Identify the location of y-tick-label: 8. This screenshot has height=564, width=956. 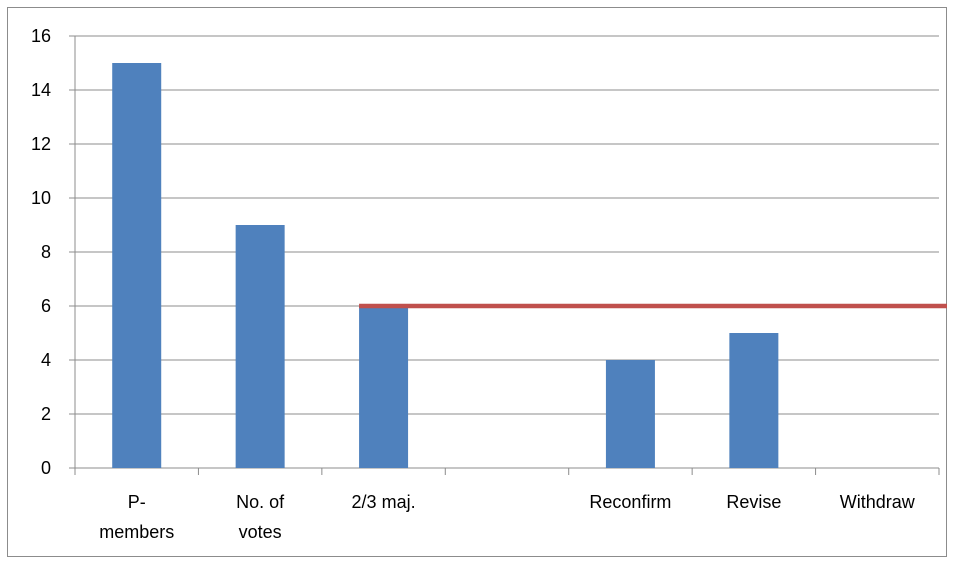
(46, 252).